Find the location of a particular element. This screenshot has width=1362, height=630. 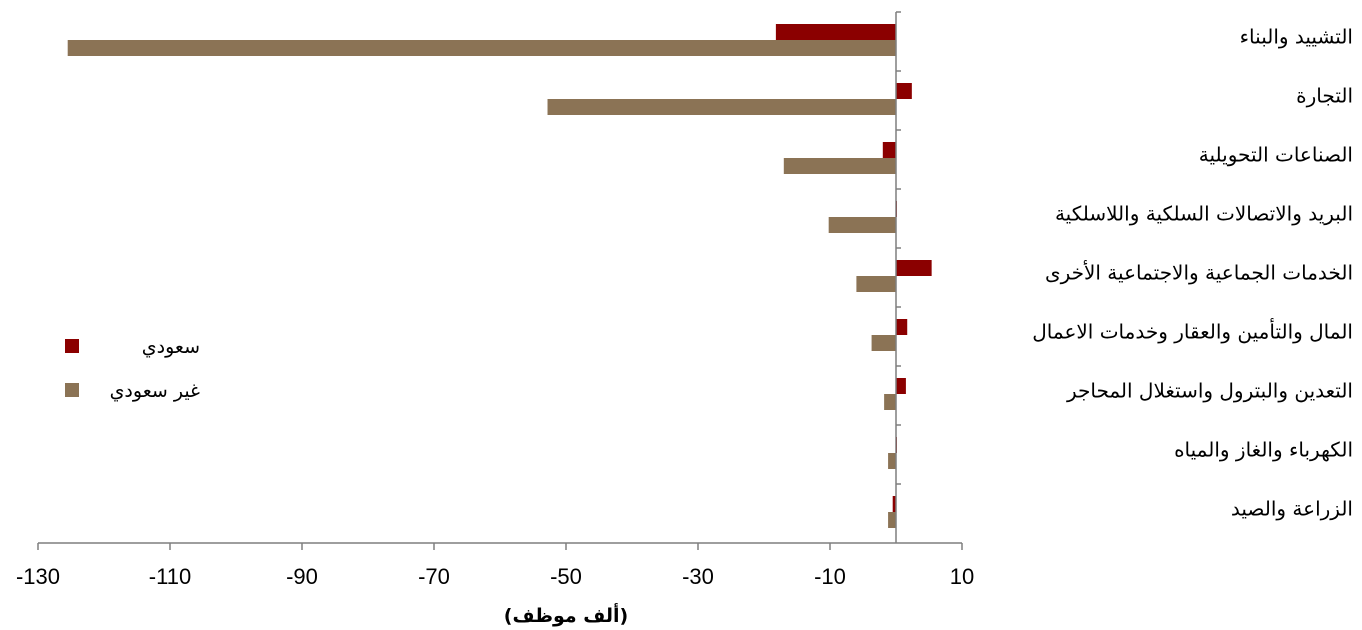

category-label: البريد والاتصالات السلكية واللاسلكية is located at coordinates (1204, 214).